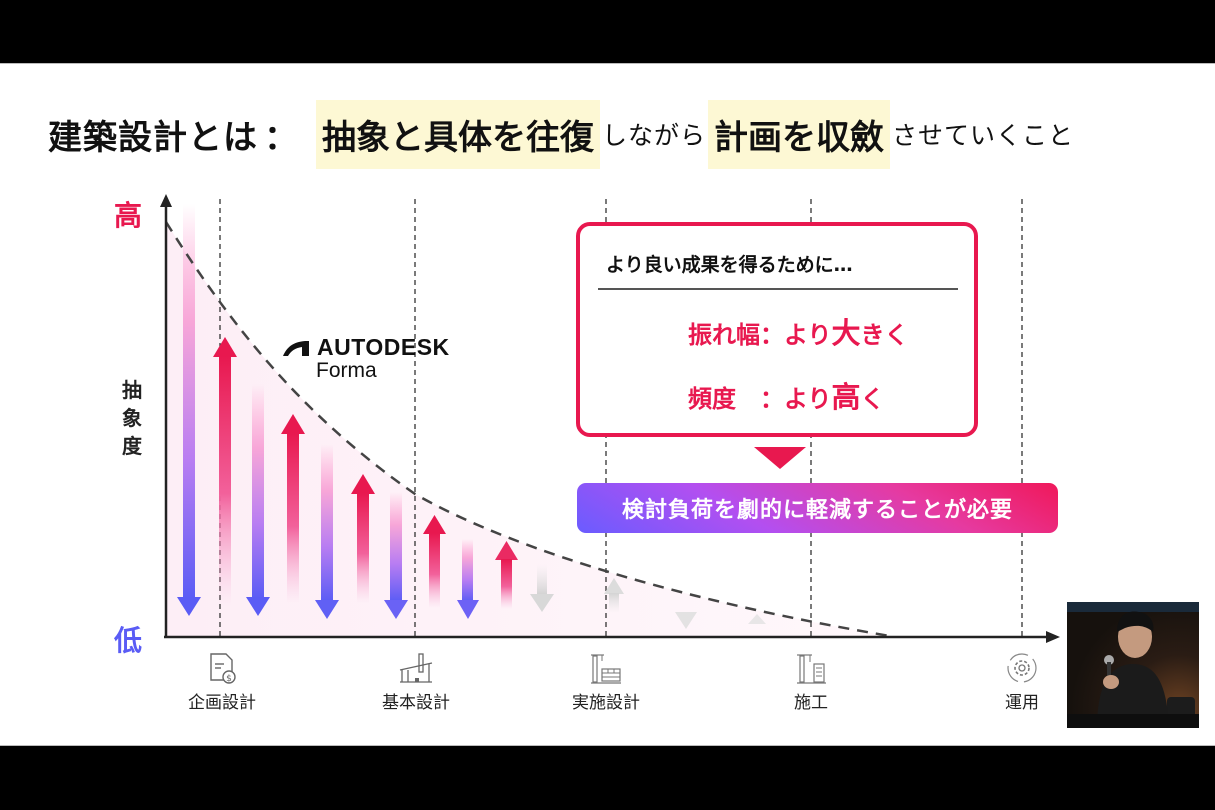 The width and height of the screenshot is (1215, 810). Describe the element at coordinates (607, 31) in the screenshot. I see `letterbox-top` at that location.